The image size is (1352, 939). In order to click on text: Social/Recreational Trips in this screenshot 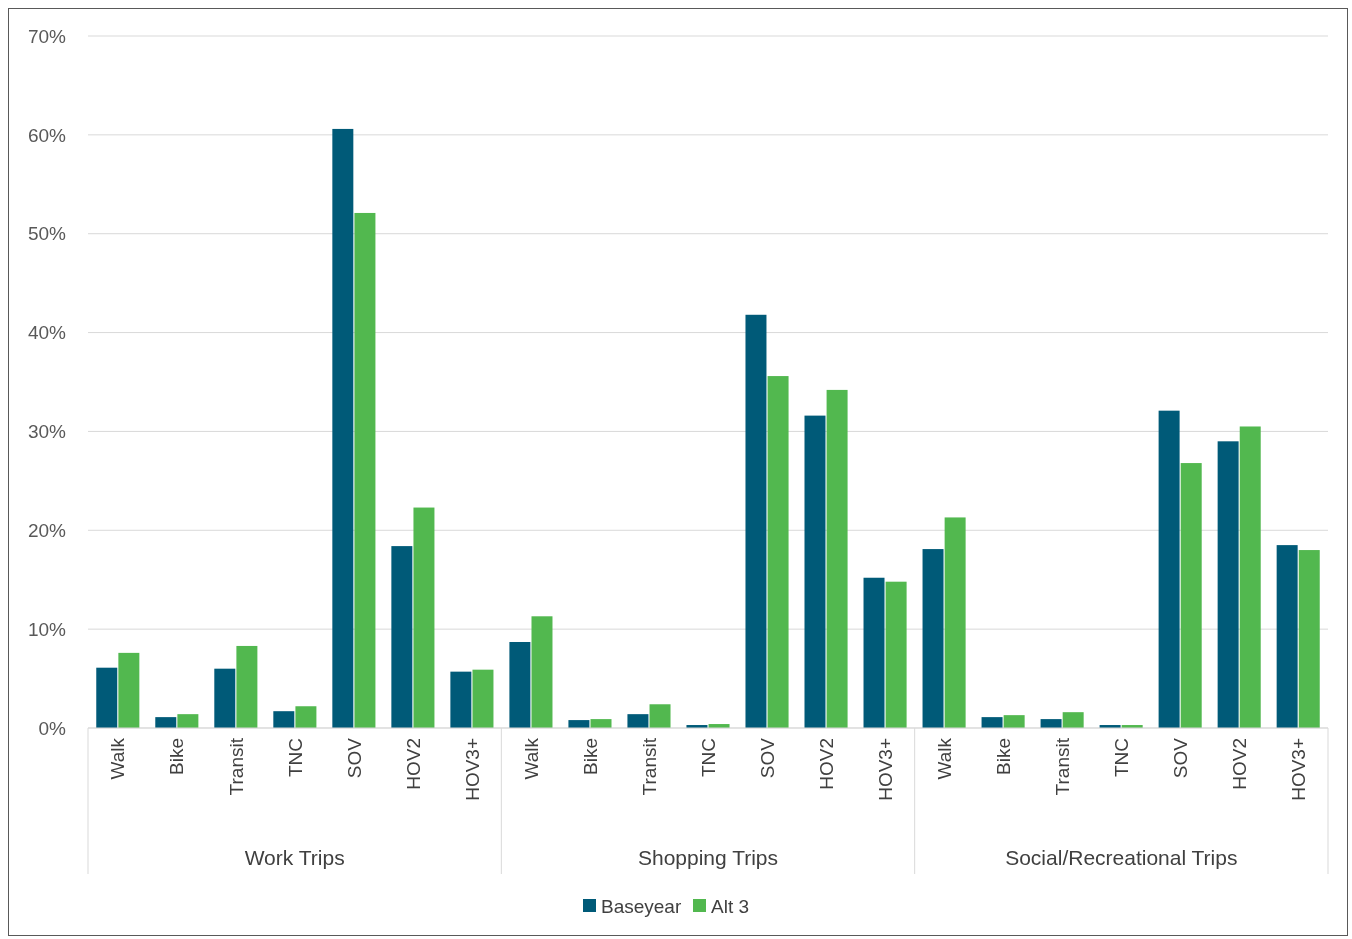, I will do `click(1121, 857)`.